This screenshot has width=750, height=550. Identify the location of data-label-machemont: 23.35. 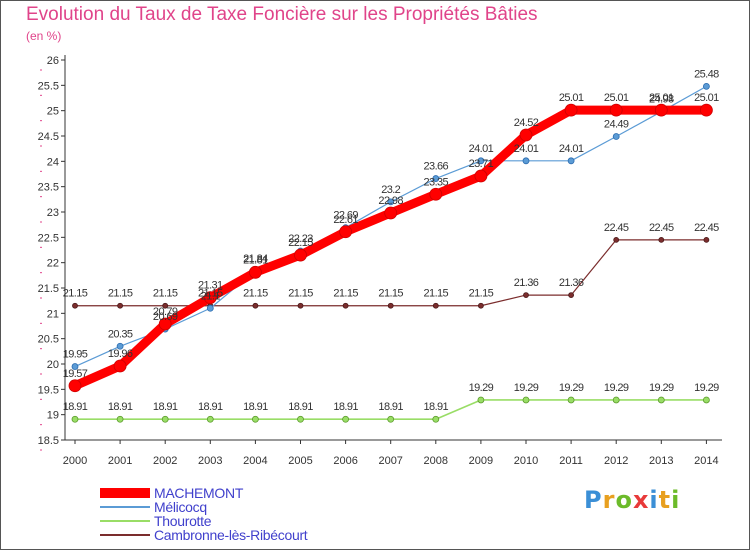
(436, 182).